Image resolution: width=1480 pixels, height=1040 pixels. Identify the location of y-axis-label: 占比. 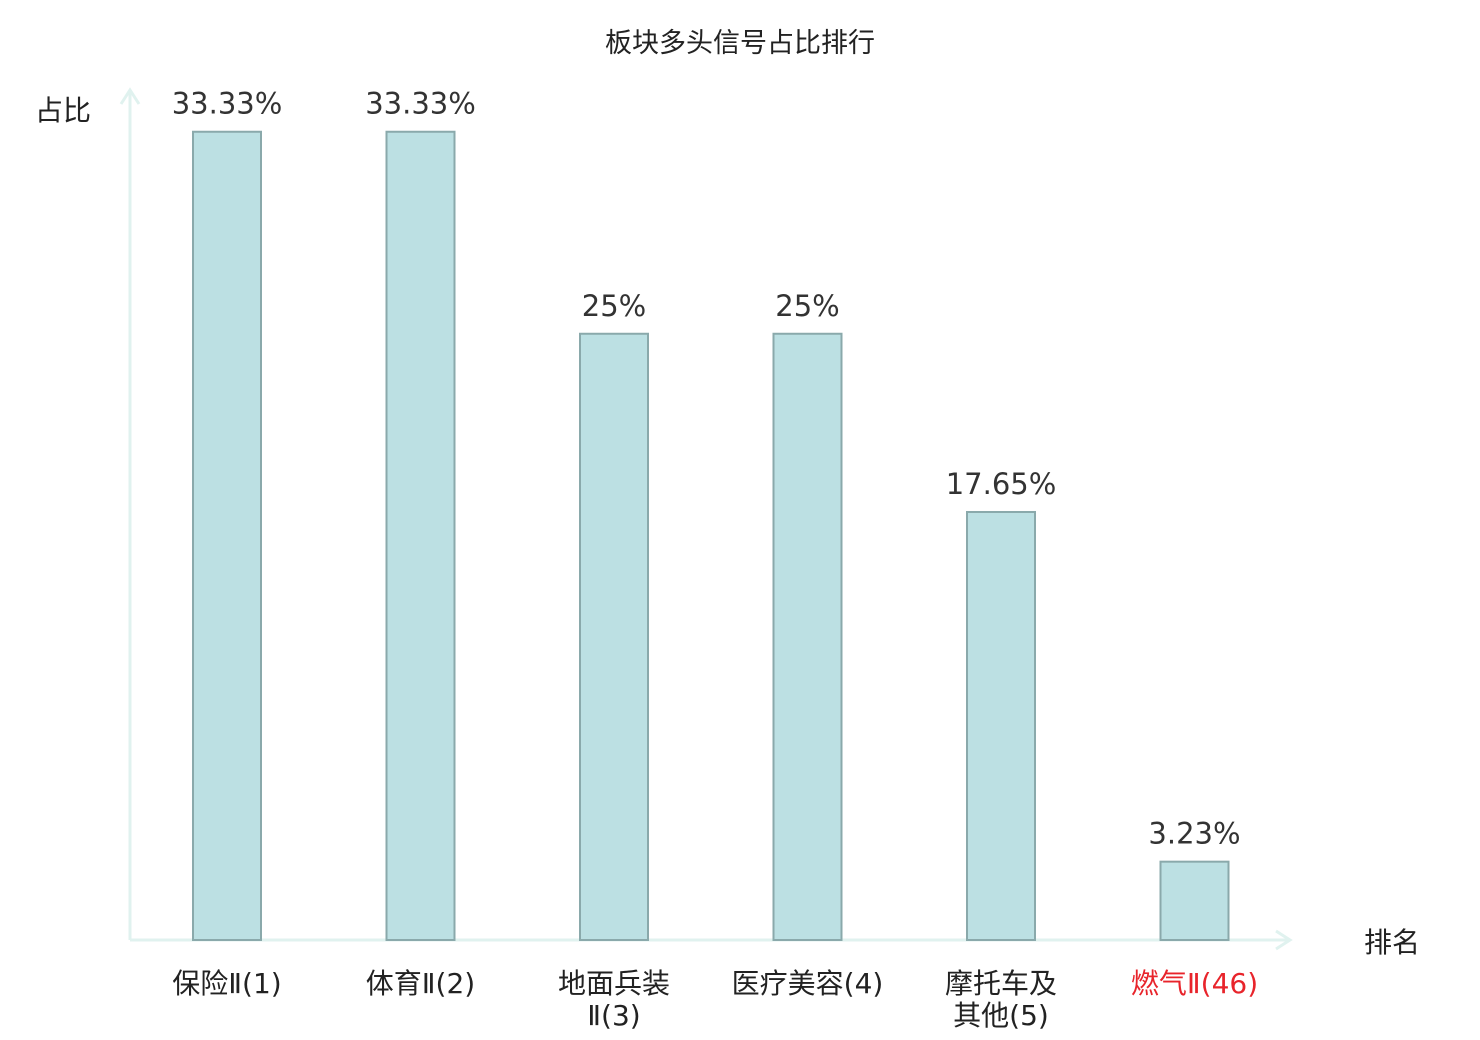
(63, 110).